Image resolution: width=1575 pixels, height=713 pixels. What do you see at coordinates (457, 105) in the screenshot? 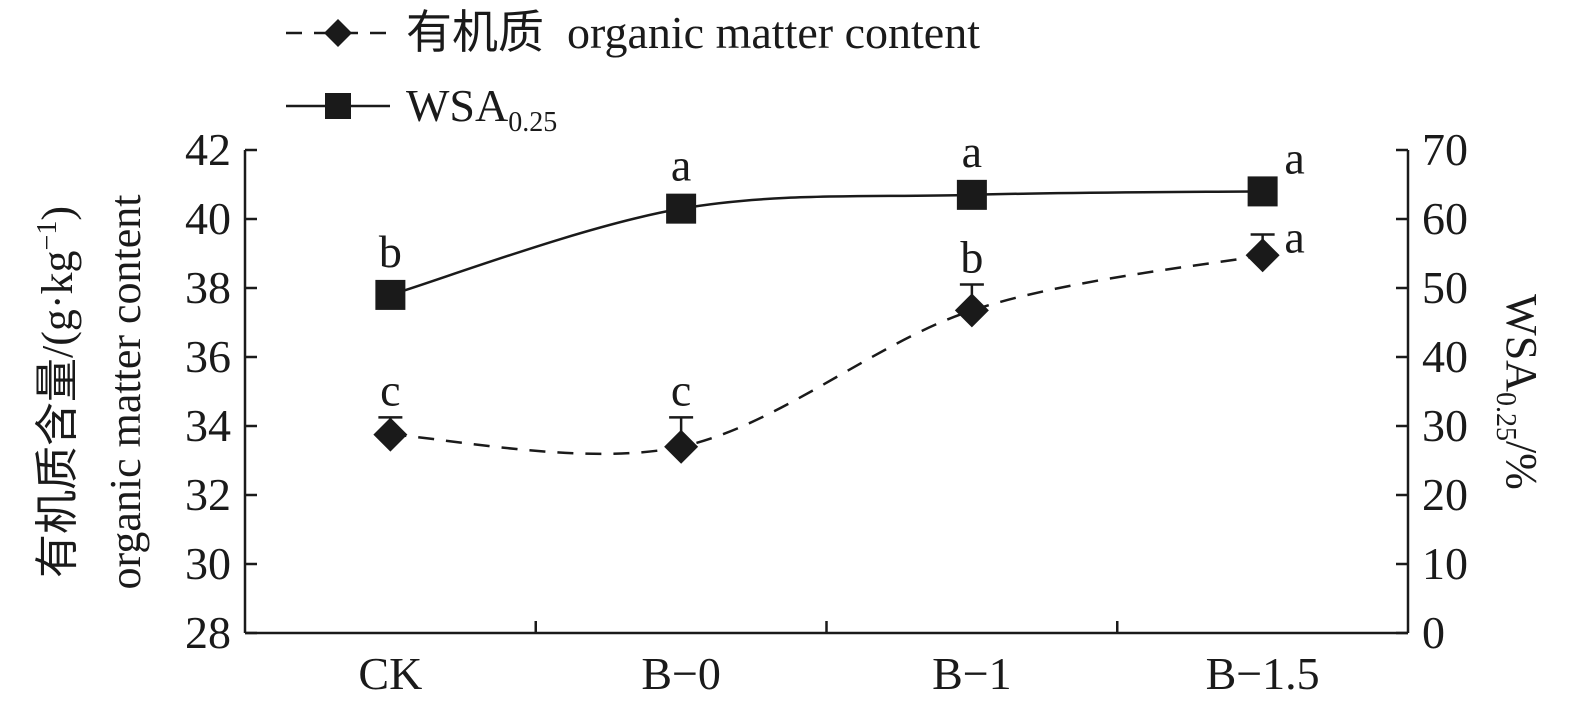
I see `legend-wsa-main: WSA` at bounding box center [457, 105].